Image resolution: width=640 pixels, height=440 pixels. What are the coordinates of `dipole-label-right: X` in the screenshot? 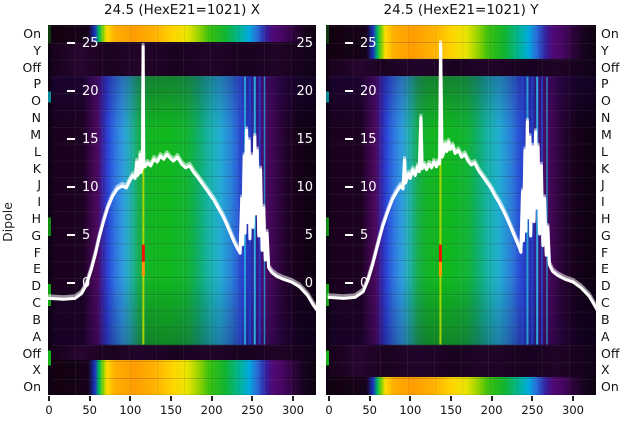 It's located at (605, 370).